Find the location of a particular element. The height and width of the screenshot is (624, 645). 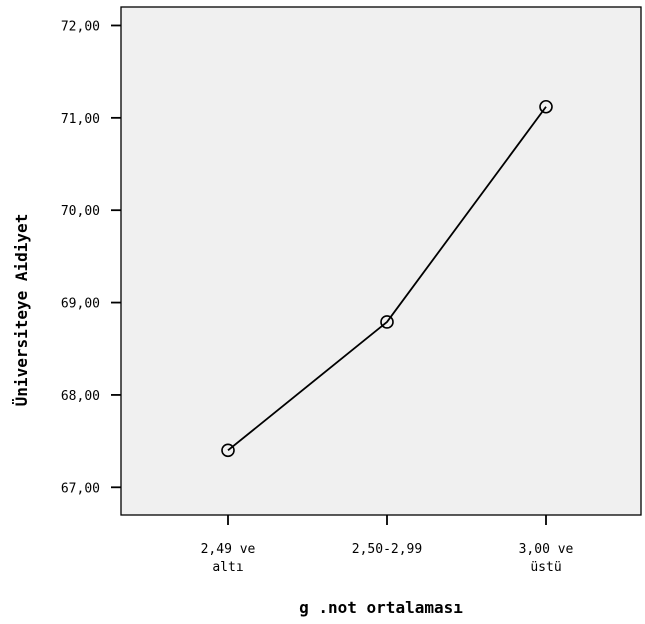

y-tick-label: 67,00 is located at coordinates (80, 488).